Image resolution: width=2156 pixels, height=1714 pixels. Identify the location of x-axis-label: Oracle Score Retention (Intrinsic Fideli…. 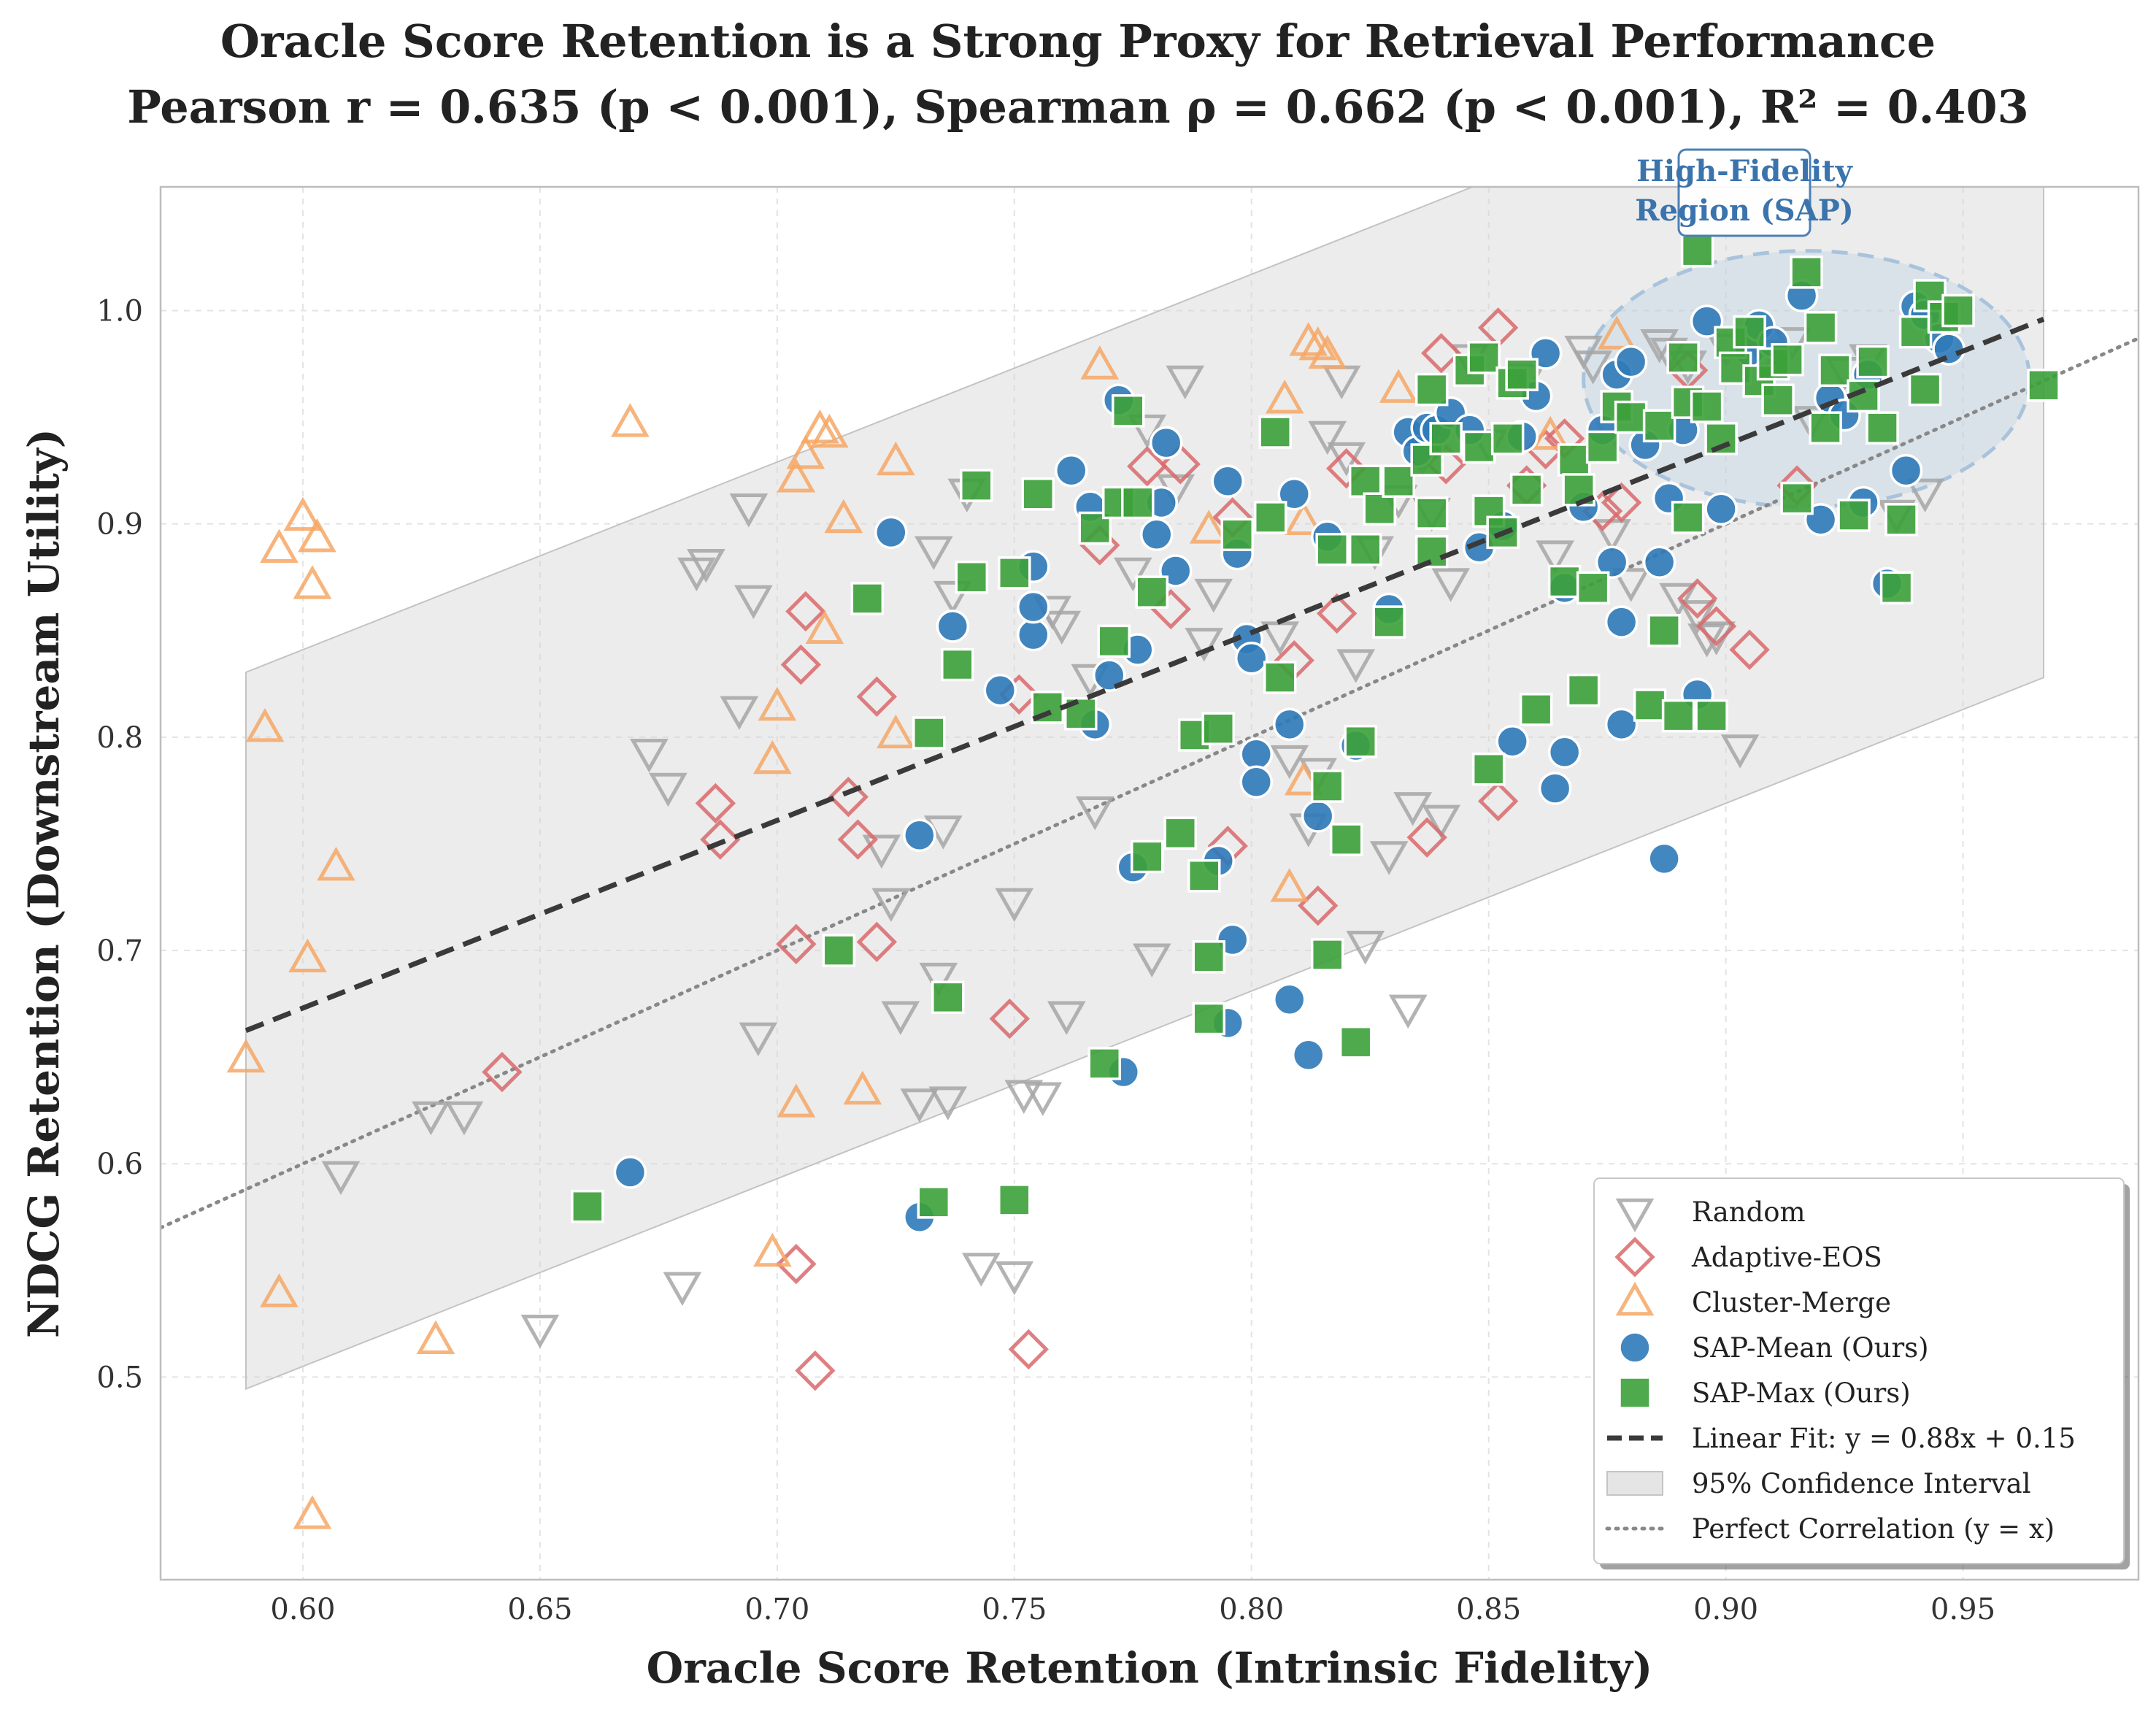
(1150, 1668).